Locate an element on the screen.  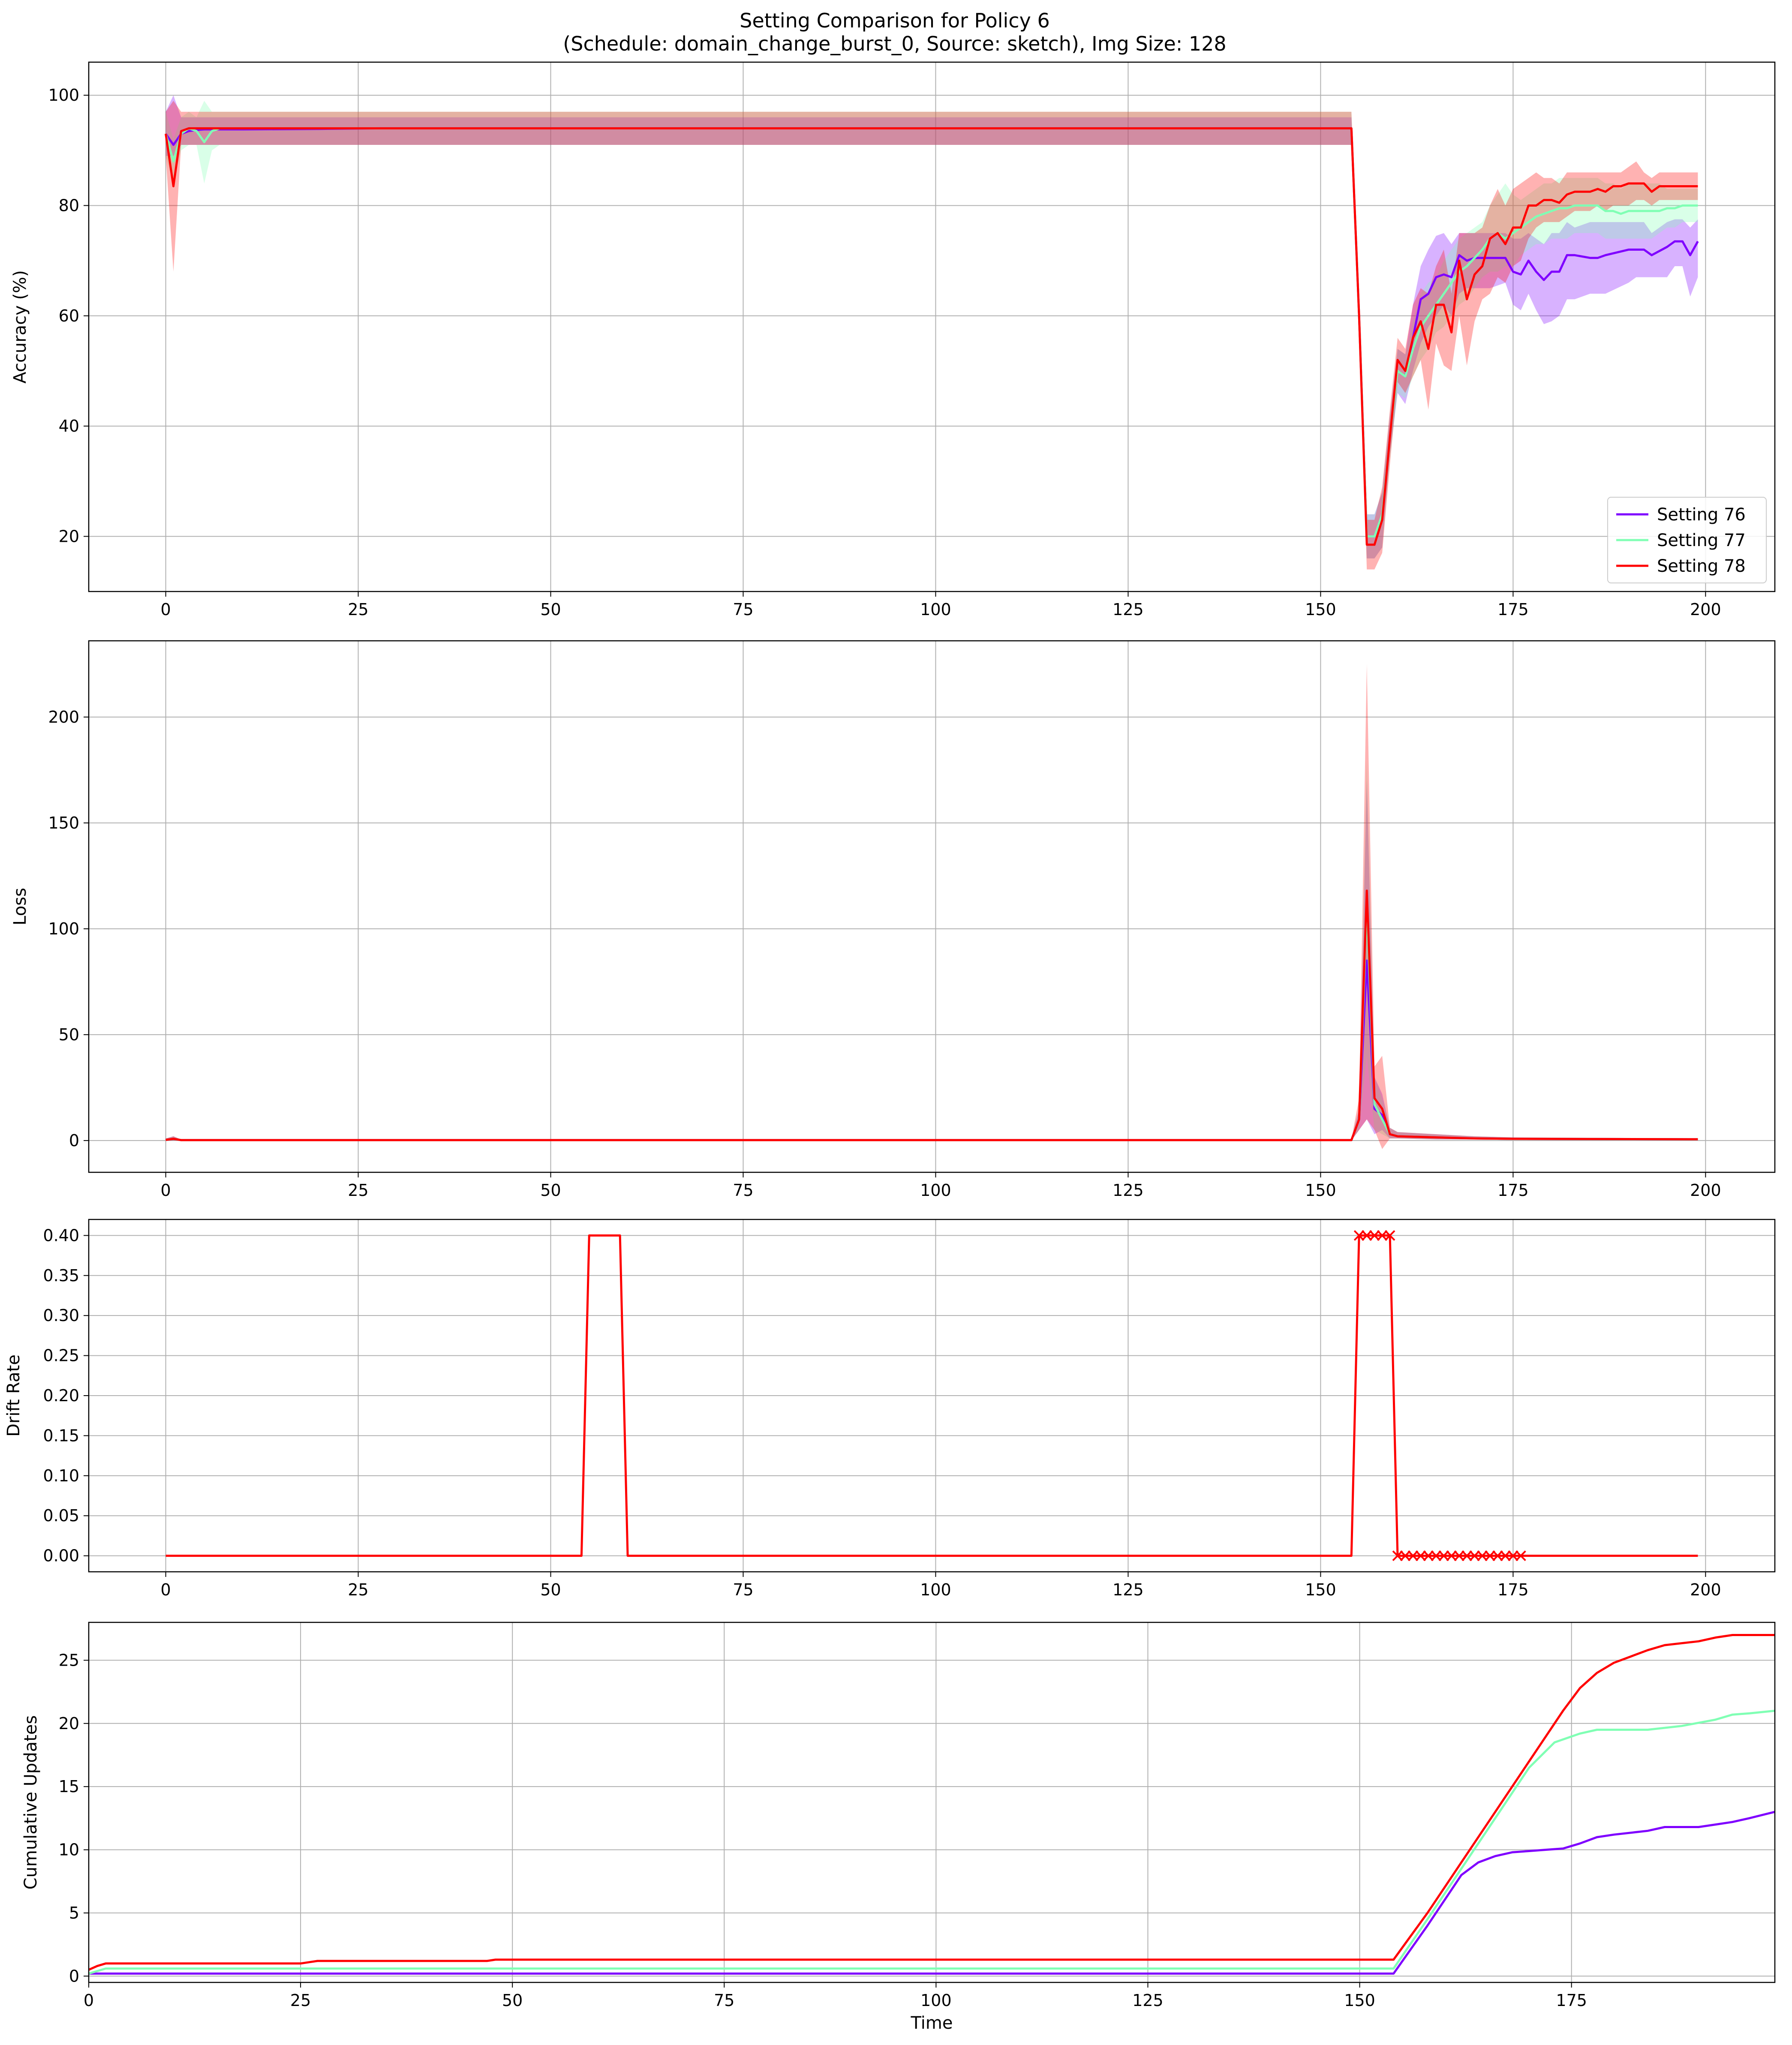
y-tick-label: 25 is located at coordinates (69, 1661).